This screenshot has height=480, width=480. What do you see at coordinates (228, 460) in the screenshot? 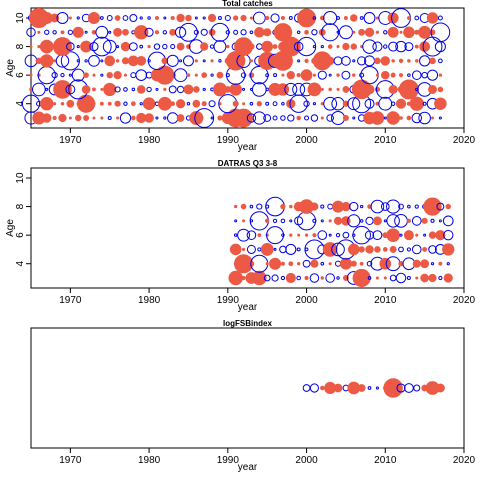
I see `x-tick-label: 1990` at bounding box center [228, 460].